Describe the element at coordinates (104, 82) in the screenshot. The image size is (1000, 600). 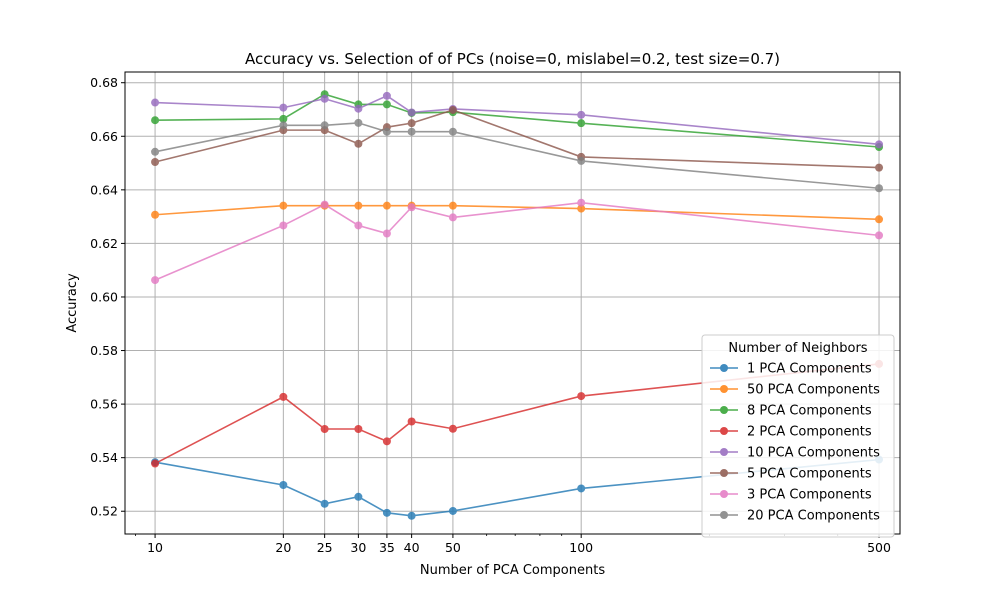
I see `y-tick-label: 0.68` at that location.